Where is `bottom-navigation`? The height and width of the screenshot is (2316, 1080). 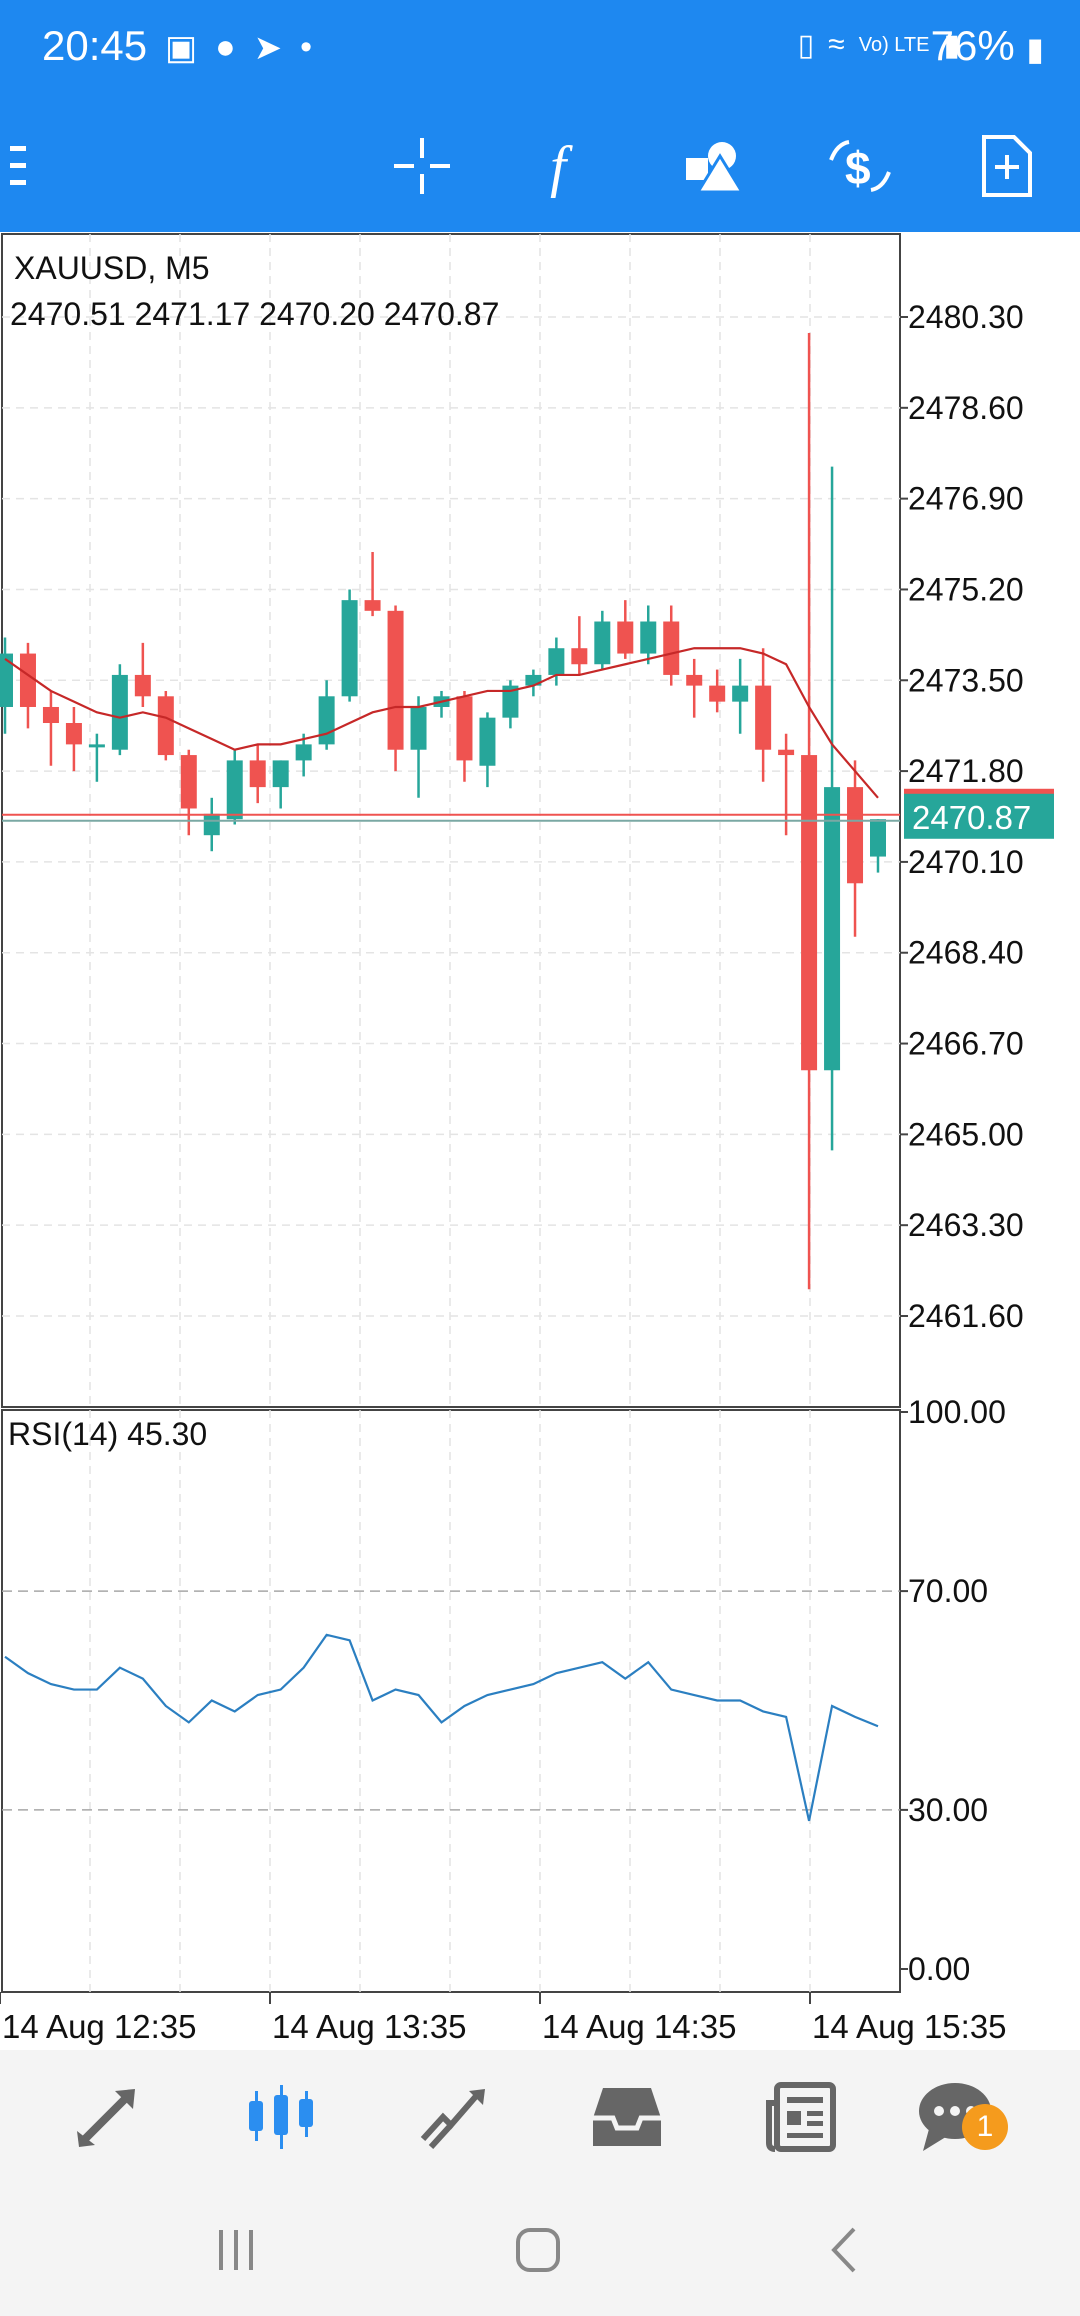 bottom-navigation is located at coordinates (540, 2117).